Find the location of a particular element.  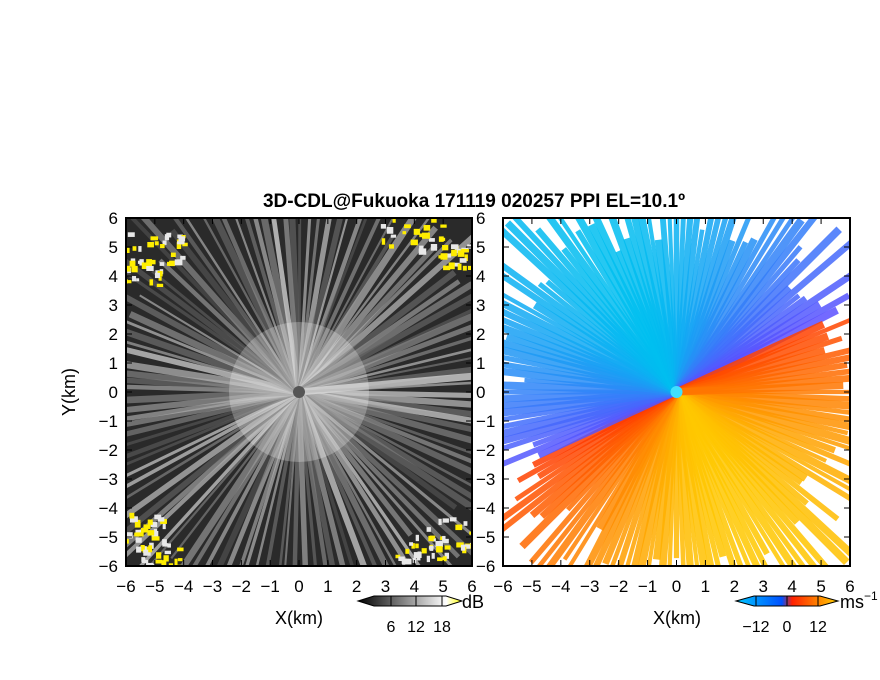

left-y-tick-label-right: −6 is located at coordinates (485, 566).